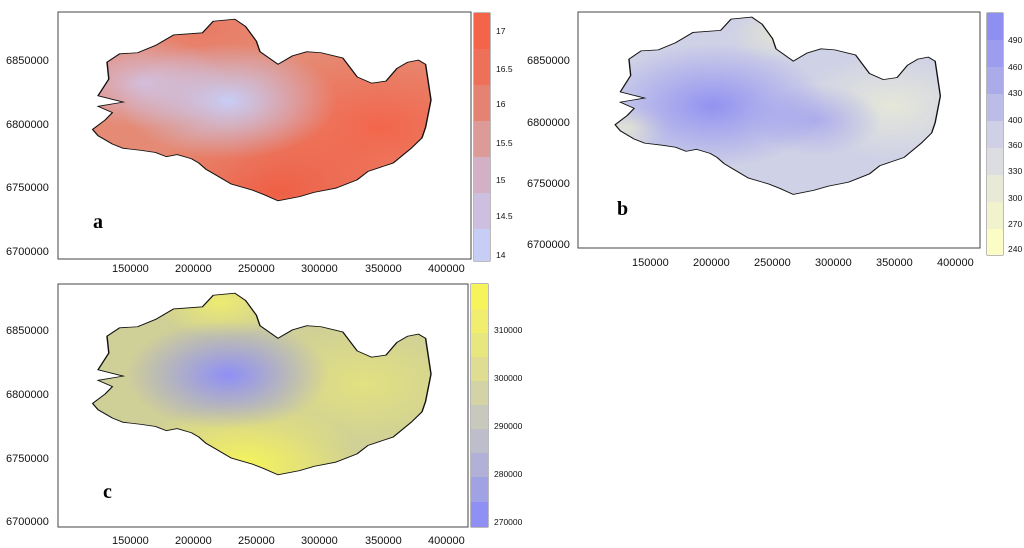  I want to click on panel-b-y-ticks: 6700000 6750000 6800000 6850000, so click(548, 153).